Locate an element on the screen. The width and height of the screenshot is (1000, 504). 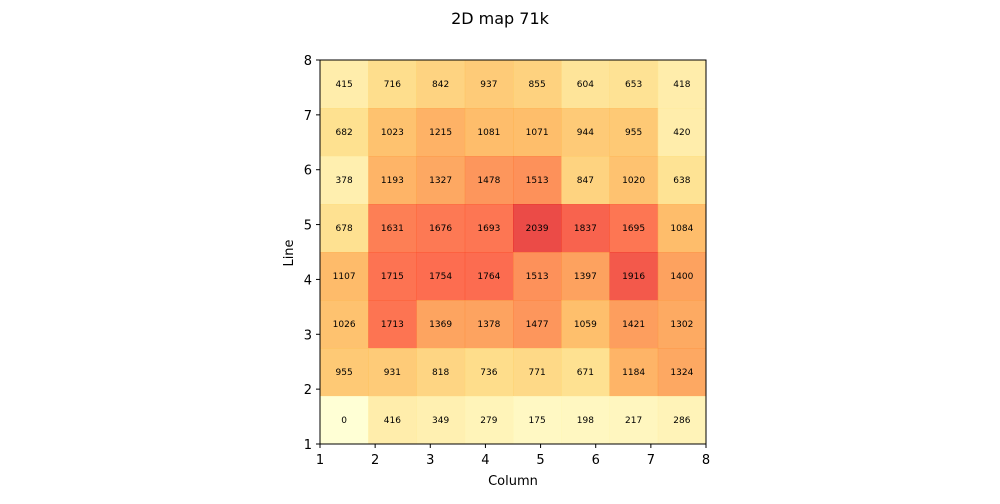
cell-value-label: 1421 is located at coordinates (633, 325).